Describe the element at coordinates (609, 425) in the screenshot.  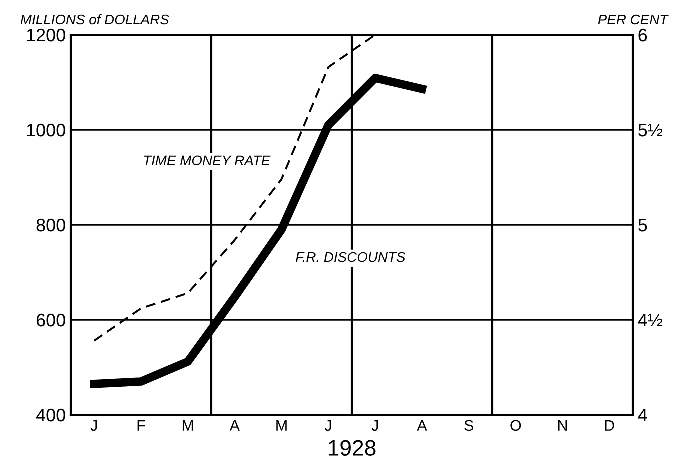
I see `x-tick-label: D` at that location.